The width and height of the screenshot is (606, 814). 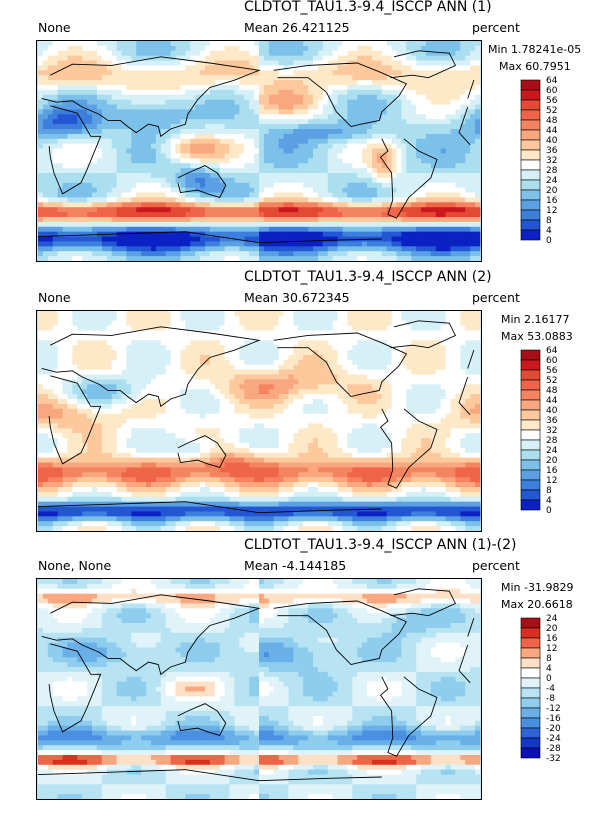 What do you see at coordinates (552, 171) in the screenshot?
I see `colorbar-tick-label: 28` at bounding box center [552, 171].